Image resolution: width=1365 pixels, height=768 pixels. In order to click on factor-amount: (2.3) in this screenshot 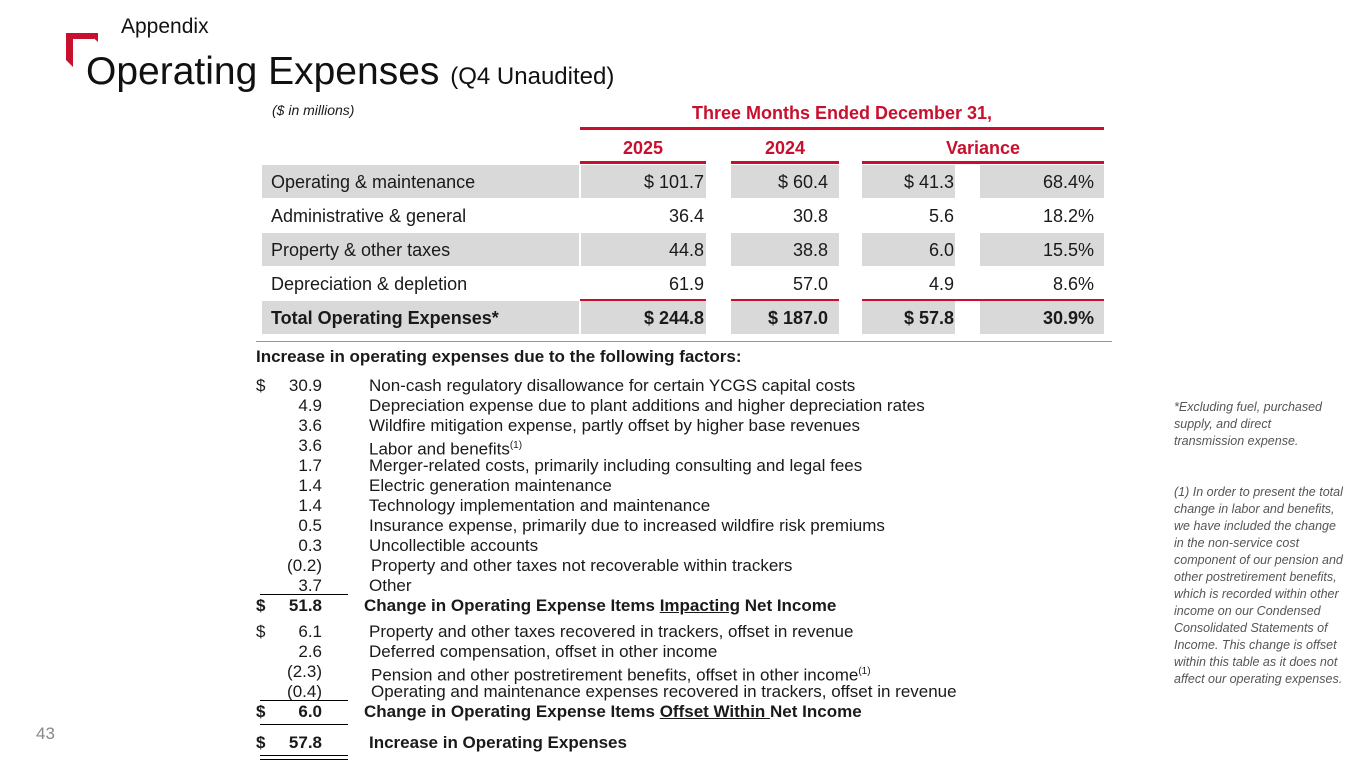, I will do `click(304, 671)`.